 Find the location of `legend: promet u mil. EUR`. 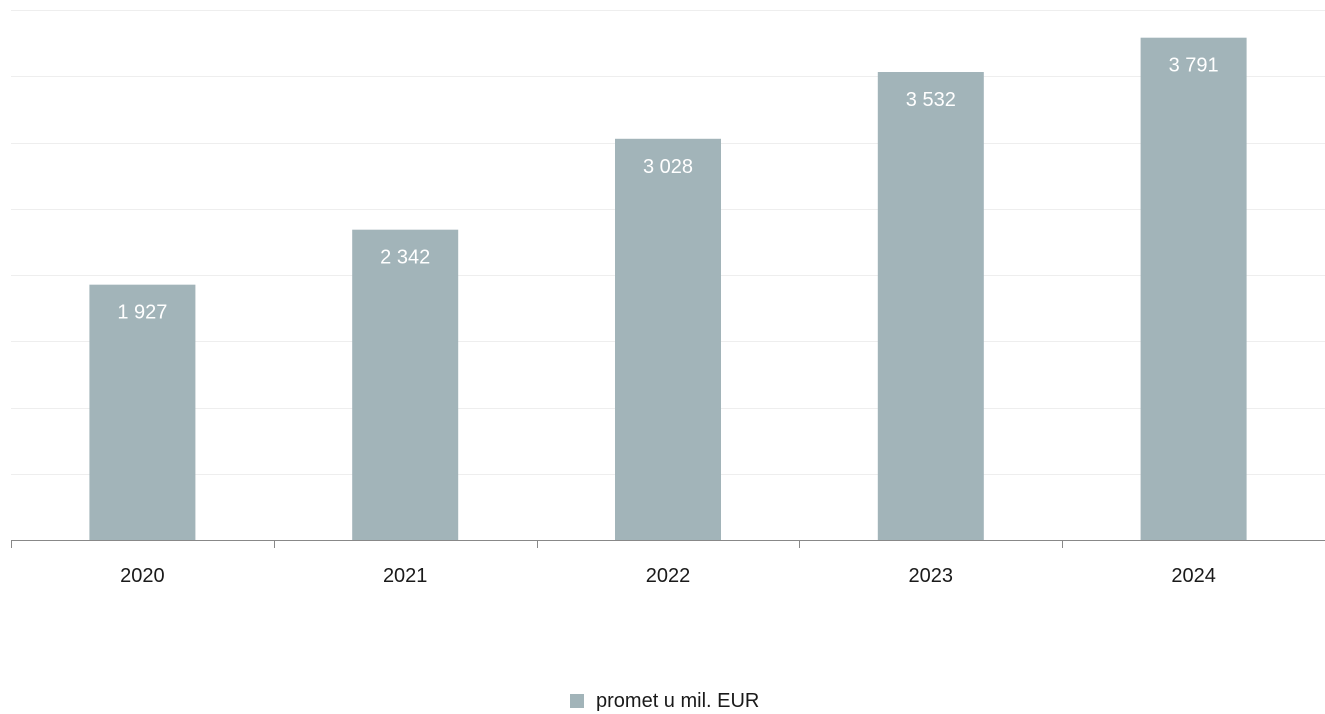

legend: promet u mil. EUR is located at coordinates (664, 701).